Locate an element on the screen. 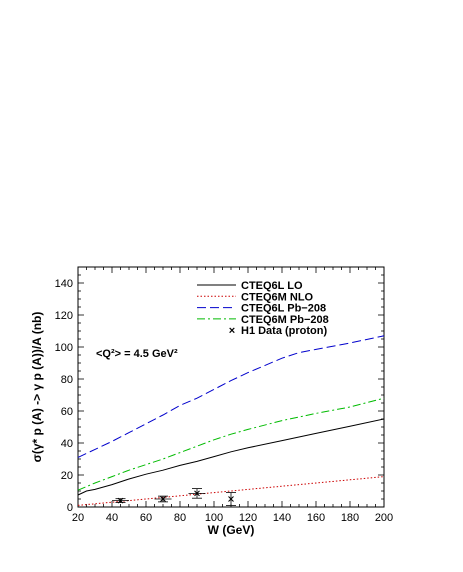 The width and height of the screenshot is (463, 572). legend-label-0: CTEQ6L LO is located at coordinates (272, 286).